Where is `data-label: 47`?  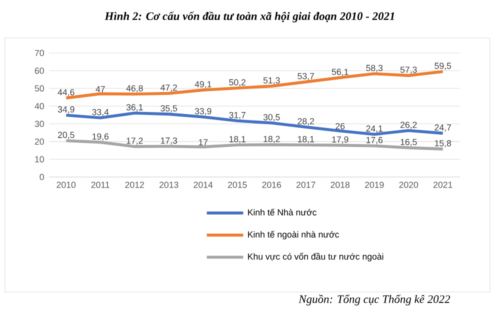
data-label: 47 is located at coordinates (100, 89).